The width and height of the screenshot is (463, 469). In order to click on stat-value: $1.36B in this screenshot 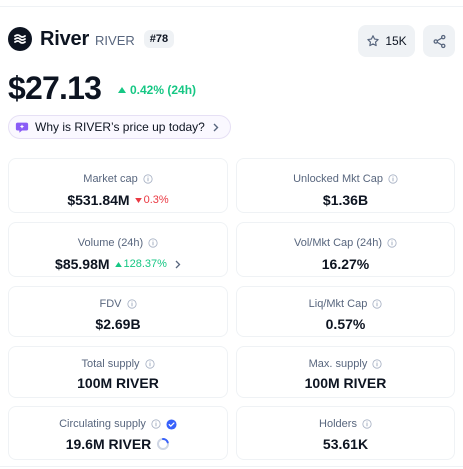, I will do `click(345, 200)`.